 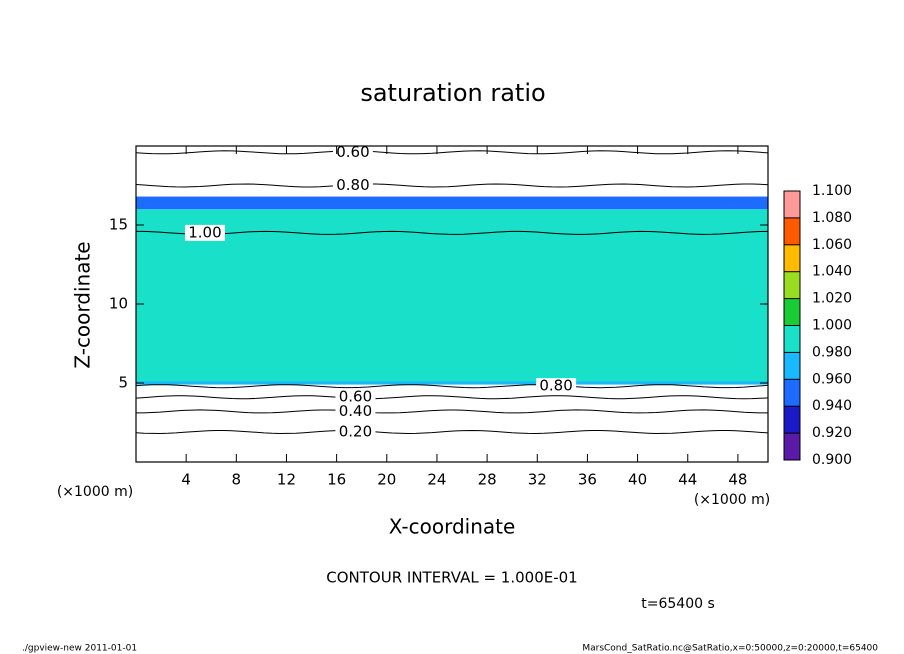 I want to click on y-axis-label: Z-coordinate, so click(x=83, y=304).